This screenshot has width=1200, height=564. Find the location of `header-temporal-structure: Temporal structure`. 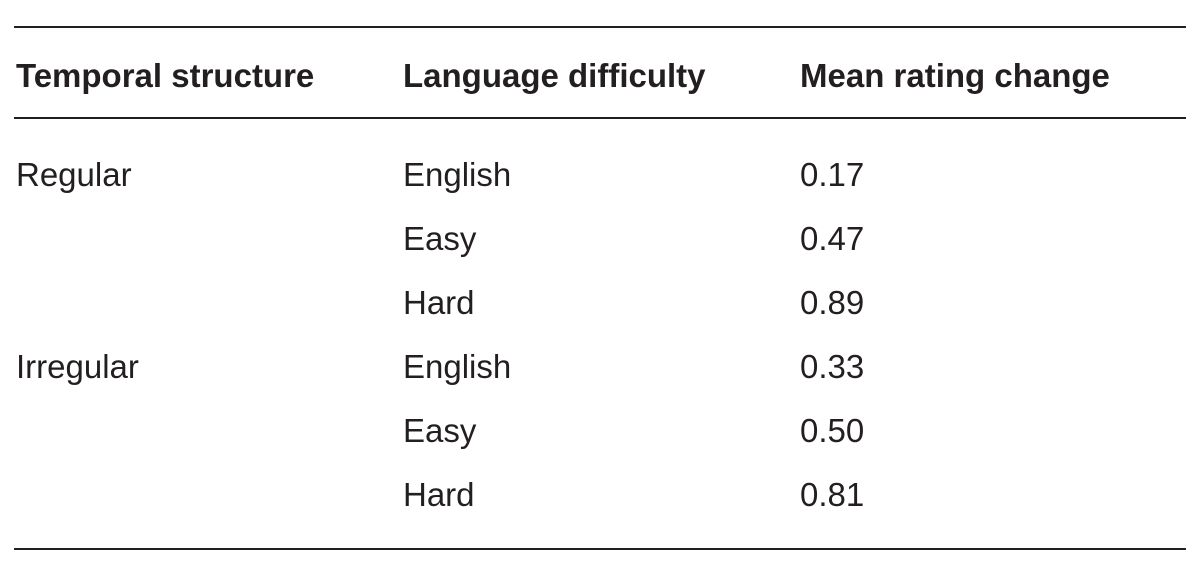

header-temporal-structure: Temporal structure is located at coordinates (165, 75).